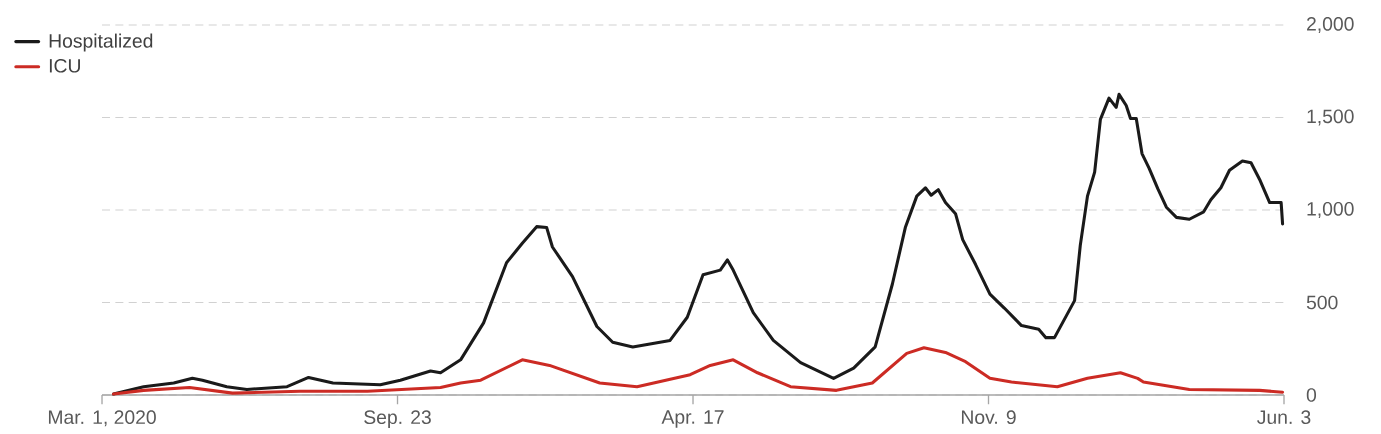 The width and height of the screenshot is (1381, 434). Describe the element at coordinates (1330, 25) in the screenshot. I see `y-tick-label: 2,000` at that location.